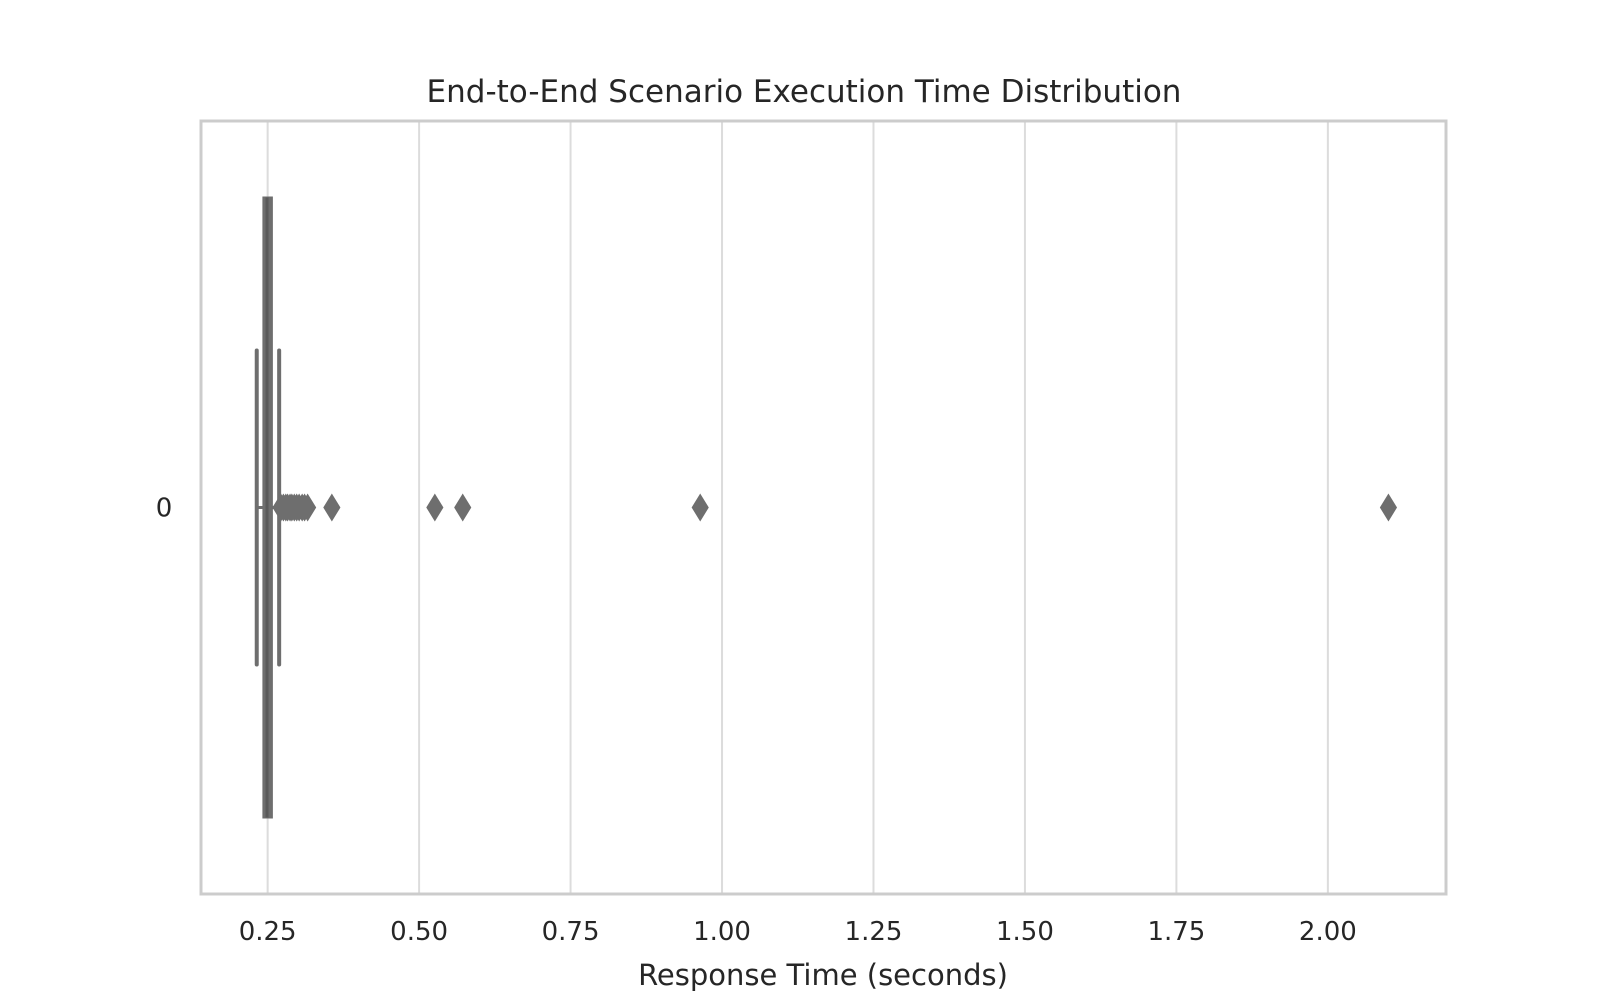 Image resolution: width=1600 pixels, height=1000 pixels. I want to click on x-tick-label: 0.50, so click(419, 932).